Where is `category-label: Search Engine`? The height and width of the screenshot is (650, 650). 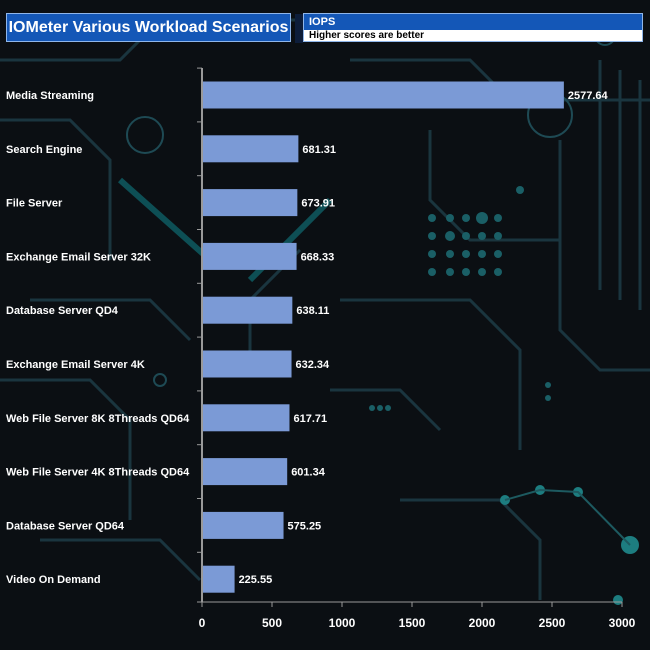 category-label: Search Engine is located at coordinates (44, 150).